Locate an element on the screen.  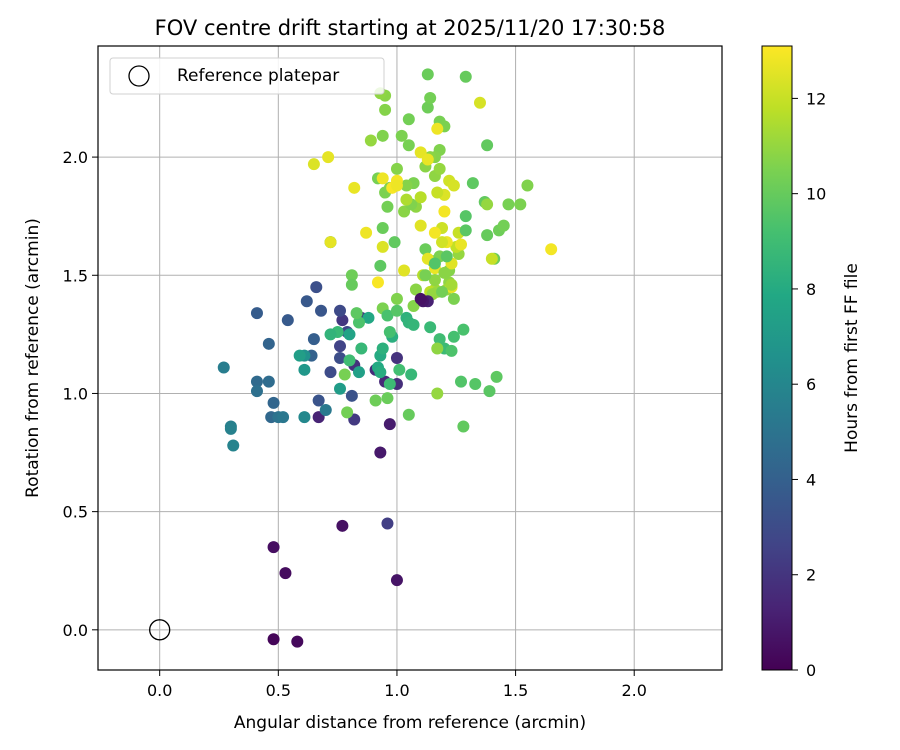
y-tick-label: 2.0 is located at coordinates (75, 157).